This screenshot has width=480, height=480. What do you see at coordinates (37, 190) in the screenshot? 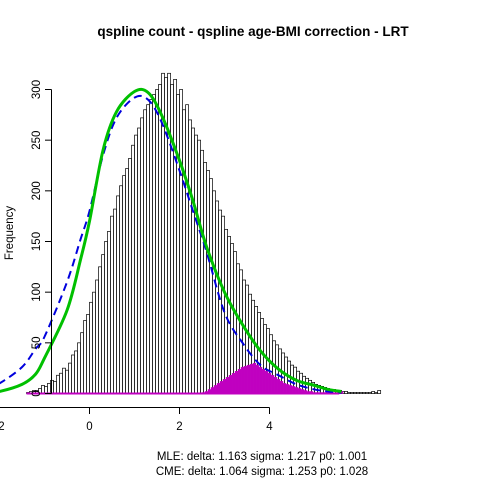
I see `y-tick-label: 200` at bounding box center [37, 190].